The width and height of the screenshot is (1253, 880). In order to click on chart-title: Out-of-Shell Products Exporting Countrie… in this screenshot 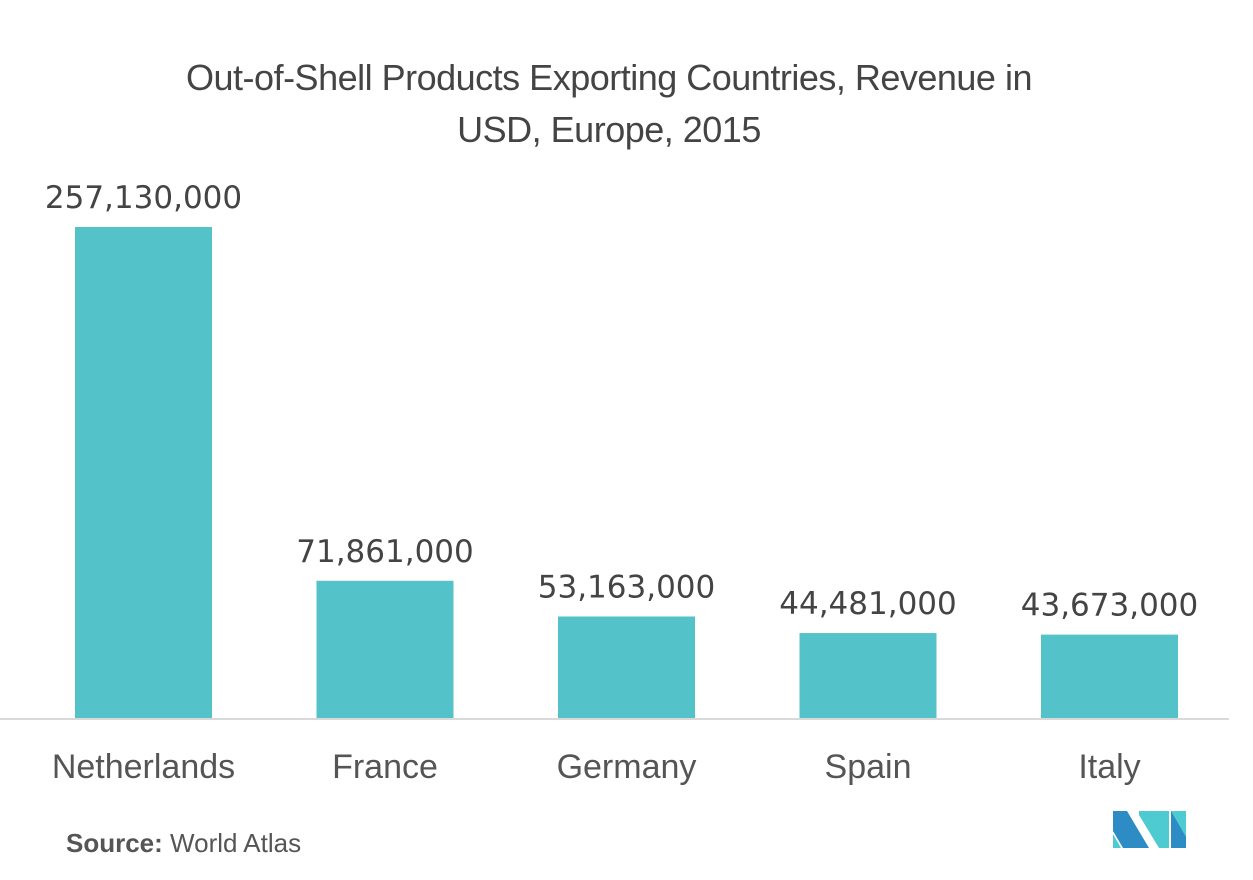, I will do `click(609, 104)`.